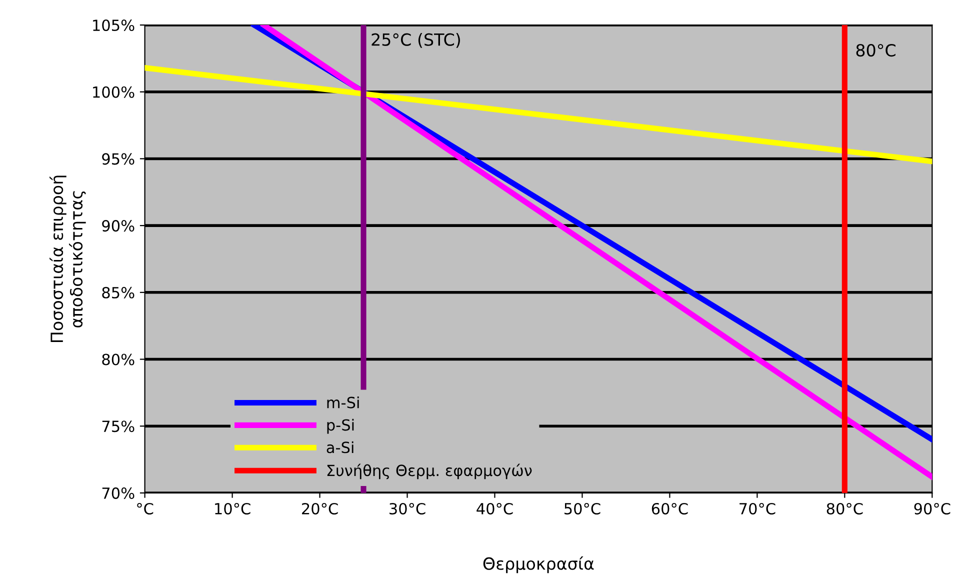 This screenshot has width=959, height=582. Describe the element at coordinates (538, 565) in the screenshot. I see `x-axis-title: Θερμοκρασία` at that location.